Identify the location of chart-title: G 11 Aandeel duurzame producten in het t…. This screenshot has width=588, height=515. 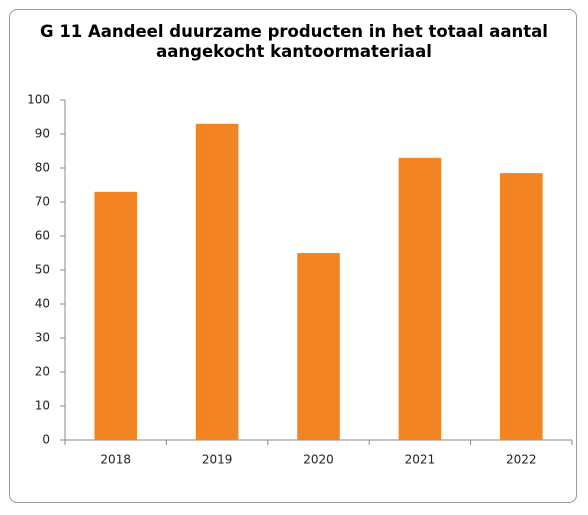
(294, 41).